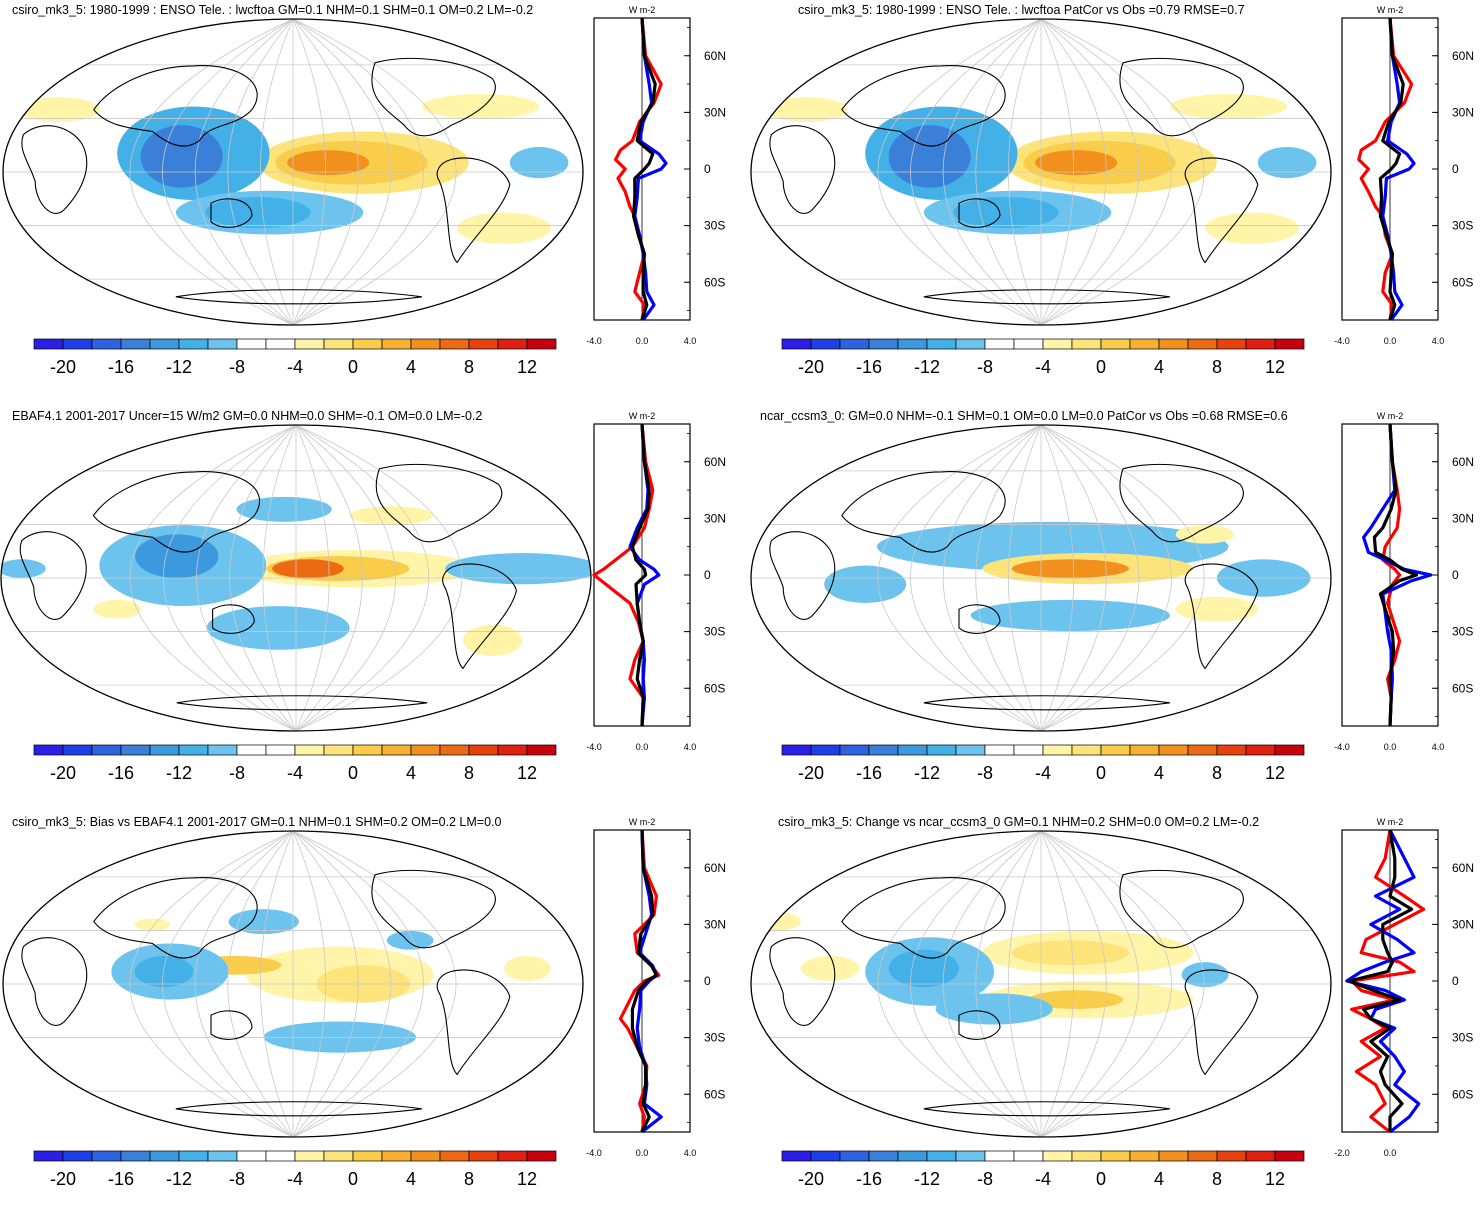 The height and width of the screenshot is (1207, 1483). I want to click on map-border, so click(293, 172).